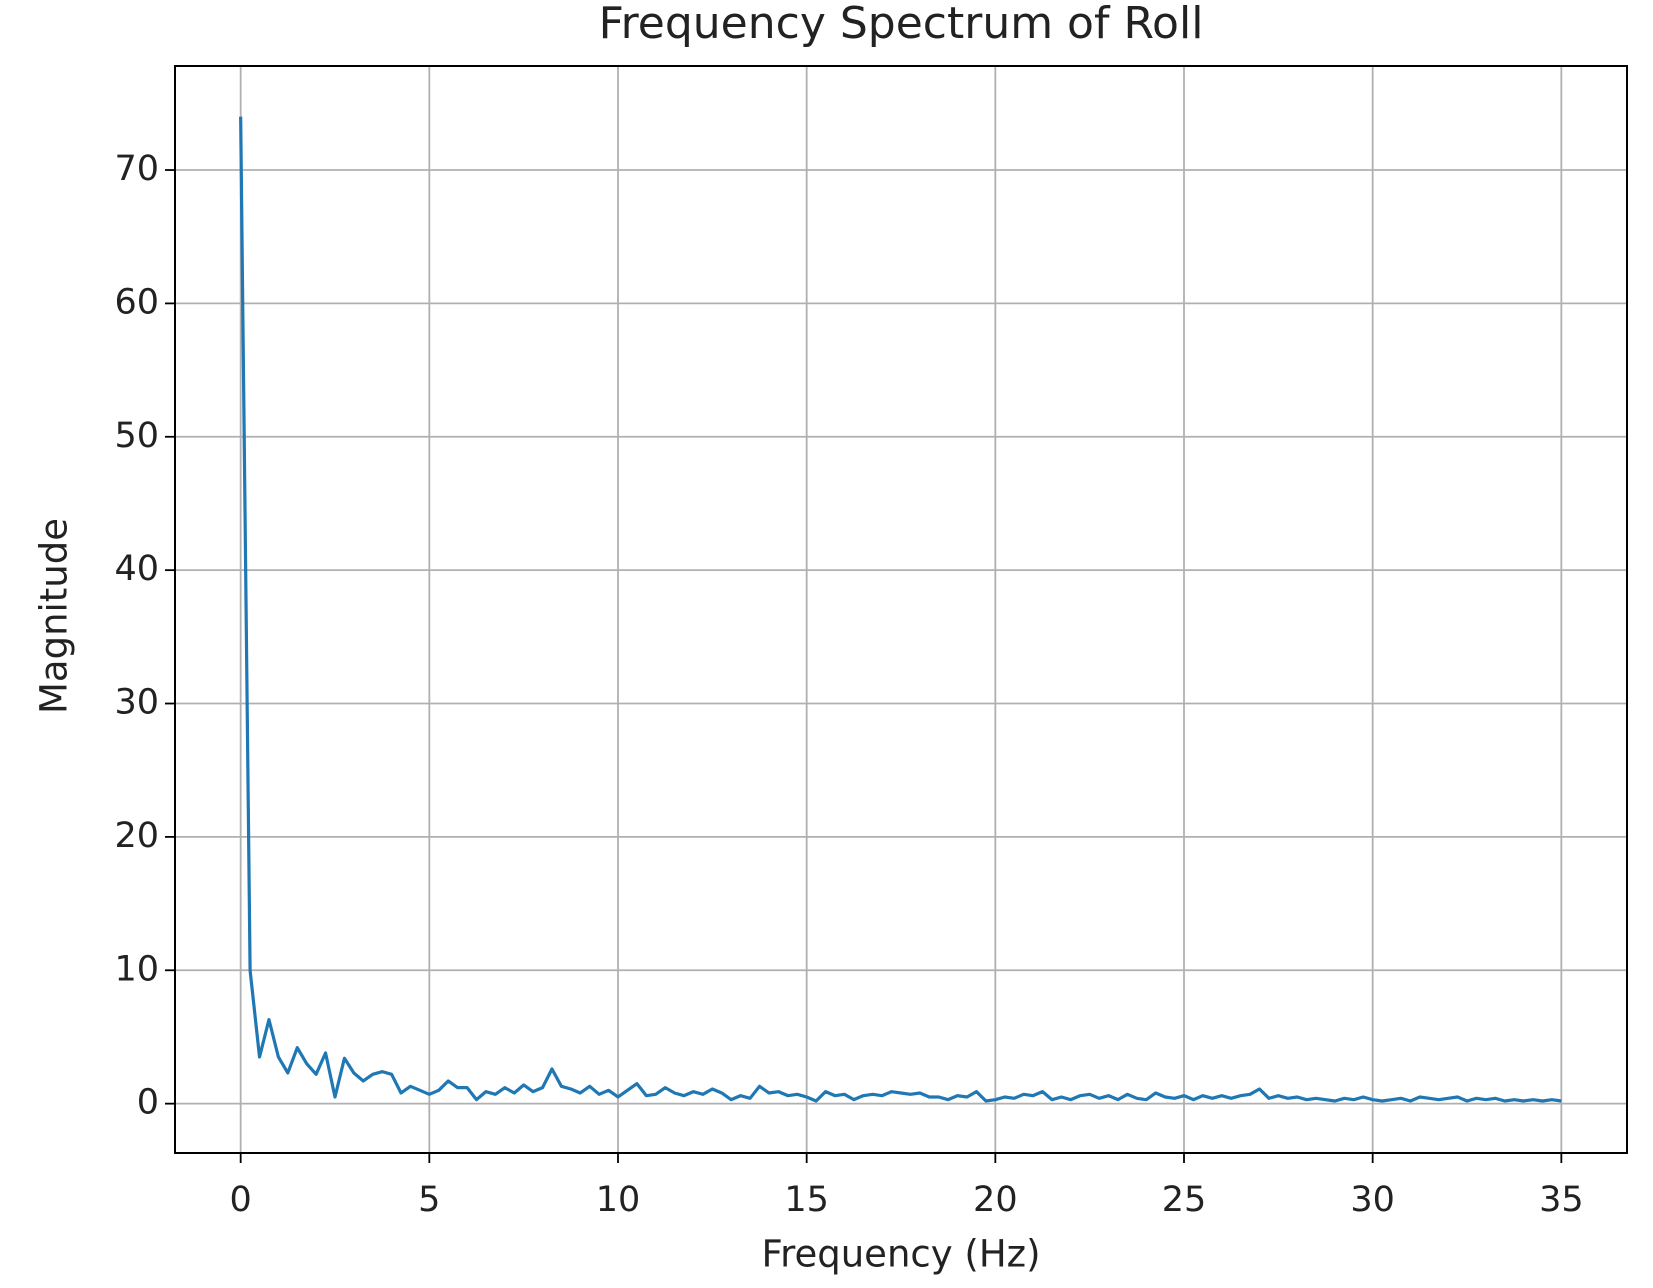 Image resolution: width=1653 pixels, height=1288 pixels. I want to click on y-tick-label: 10, so click(136, 969).